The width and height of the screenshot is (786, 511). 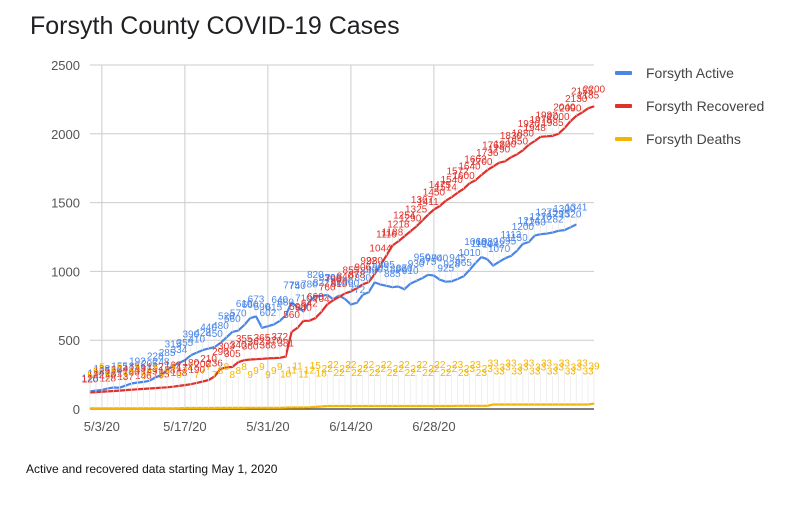 I want to click on data-label-active: 1260, so click(x=535, y=223).